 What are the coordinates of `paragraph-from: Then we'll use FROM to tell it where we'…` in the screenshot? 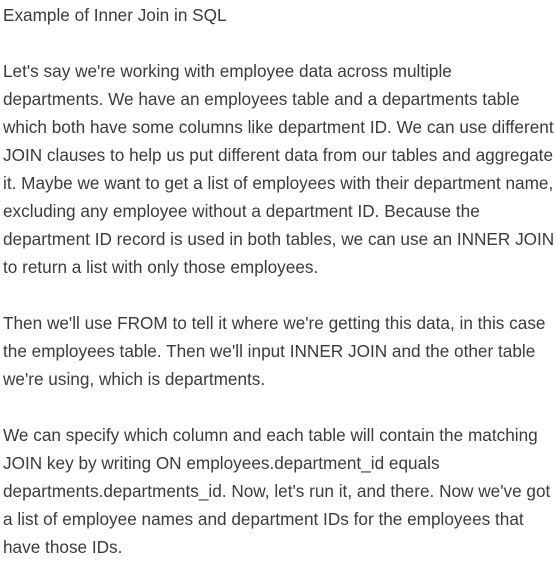 It's located at (274, 351).